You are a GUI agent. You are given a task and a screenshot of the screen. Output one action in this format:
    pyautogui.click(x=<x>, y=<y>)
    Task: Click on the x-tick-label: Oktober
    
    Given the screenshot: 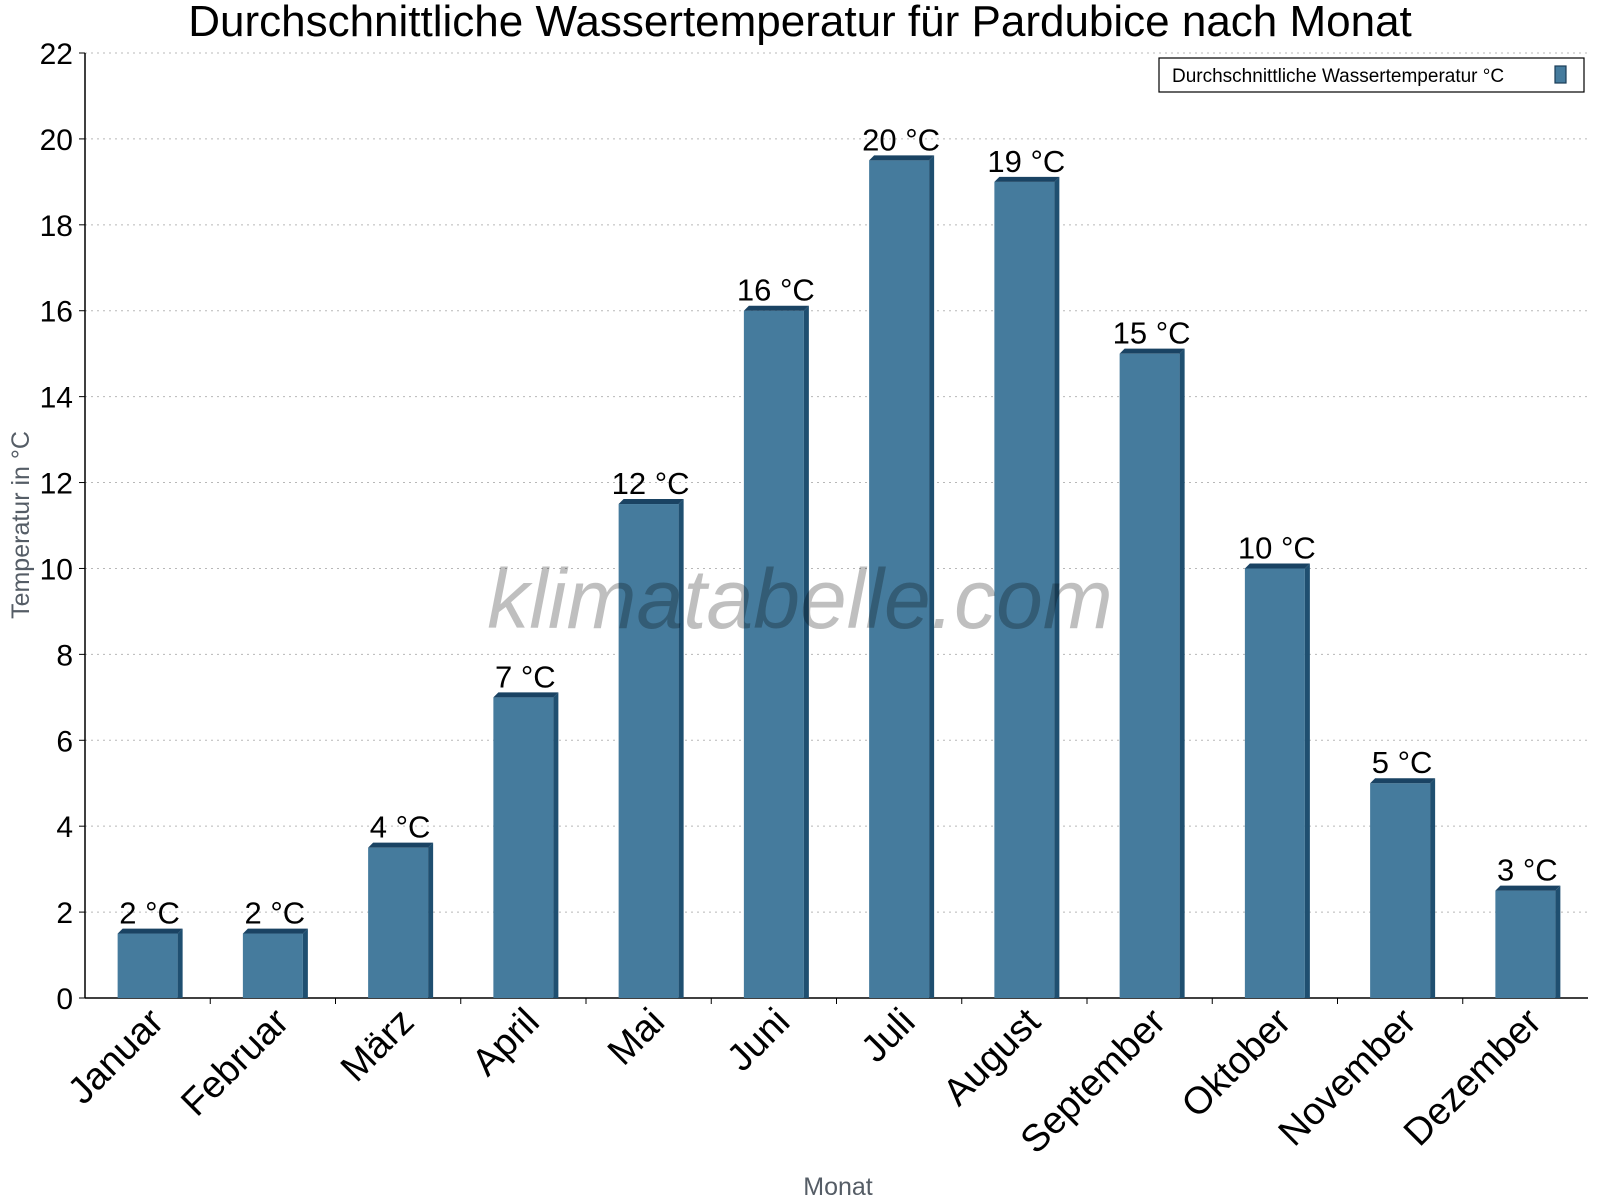 What is the action you would take?
    pyautogui.click(x=1237, y=1063)
    